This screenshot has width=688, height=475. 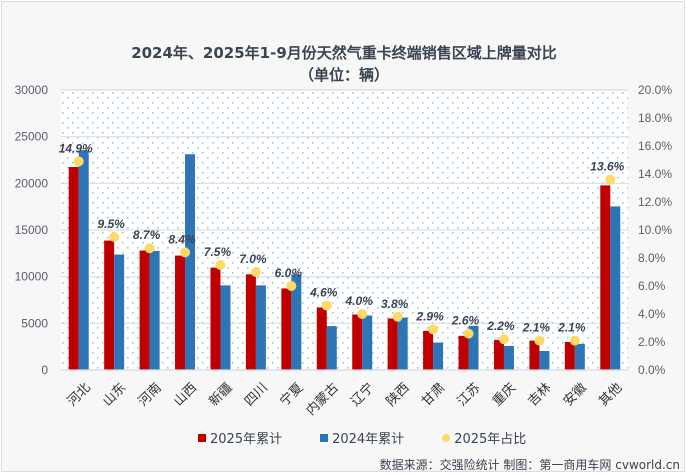 I want to click on legend-item-share: 2025年占比, so click(x=484, y=437).